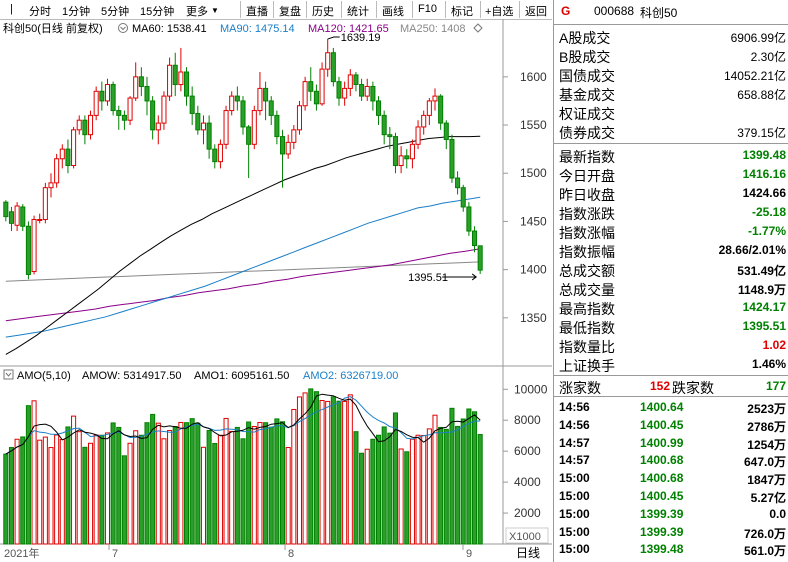 The height and width of the screenshot is (562, 788). What do you see at coordinates (40, 12) in the screenshot?
I see `tab-intraday: 分时` at bounding box center [40, 12].